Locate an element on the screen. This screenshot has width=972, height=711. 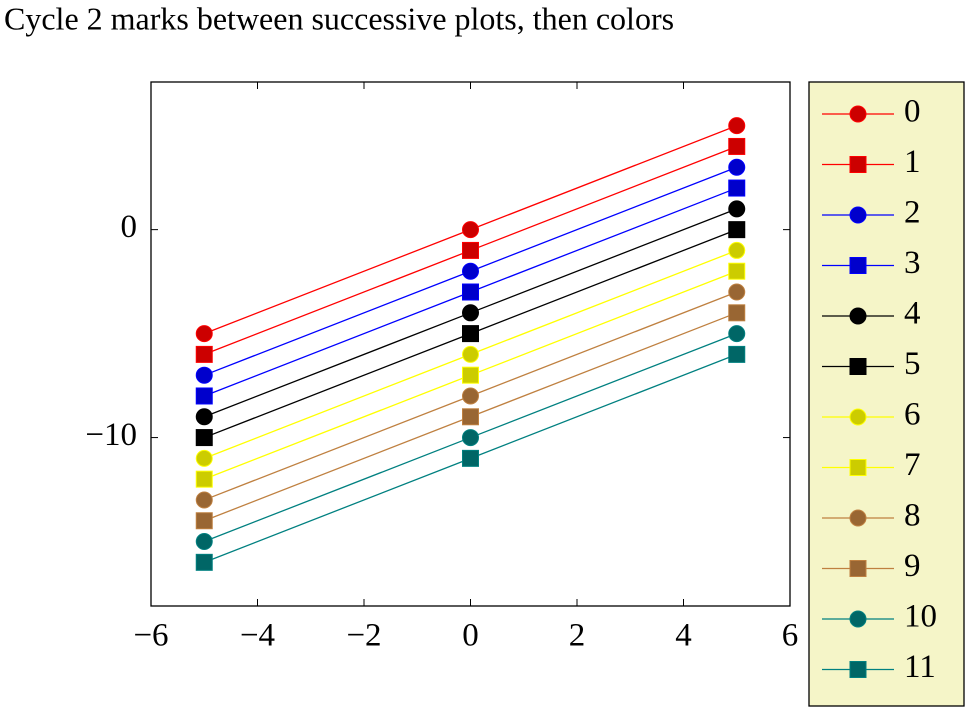
legend-label: 4 is located at coordinates (912, 314).